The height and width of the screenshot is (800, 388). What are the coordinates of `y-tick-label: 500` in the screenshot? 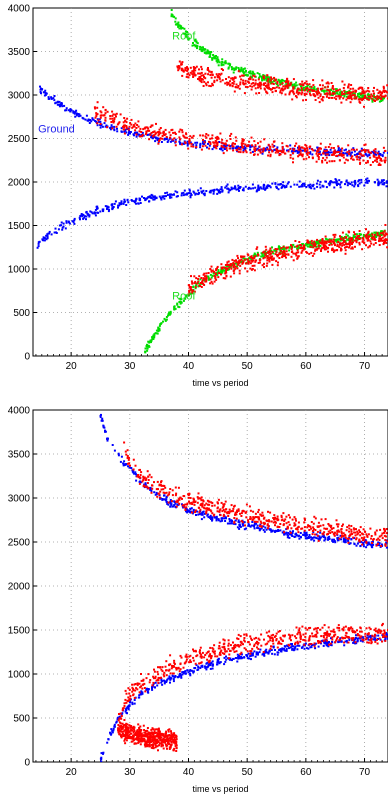 It's located at (21, 313).